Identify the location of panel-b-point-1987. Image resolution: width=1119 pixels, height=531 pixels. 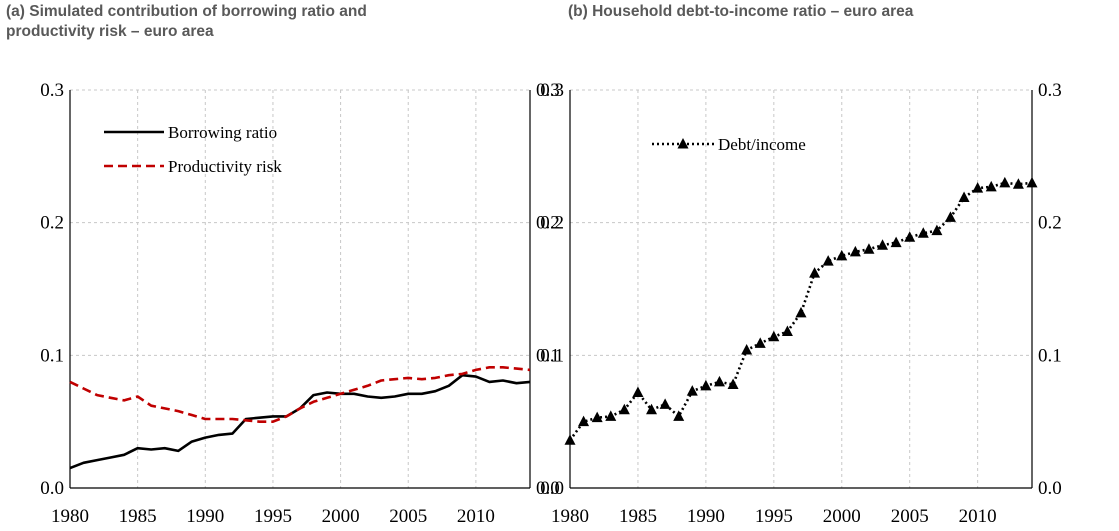
(665, 403).